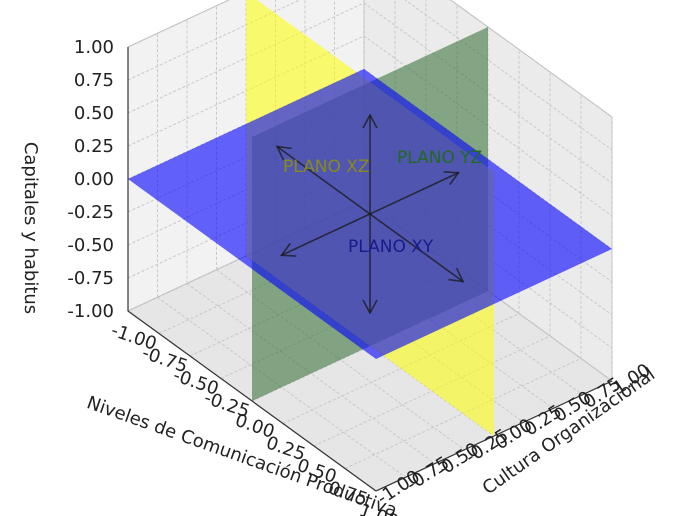 The image size is (673, 516). What do you see at coordinates (94, 113) in the screenshot?
I see `z-tick-label: 0.50` at bounding box center [94, 113].